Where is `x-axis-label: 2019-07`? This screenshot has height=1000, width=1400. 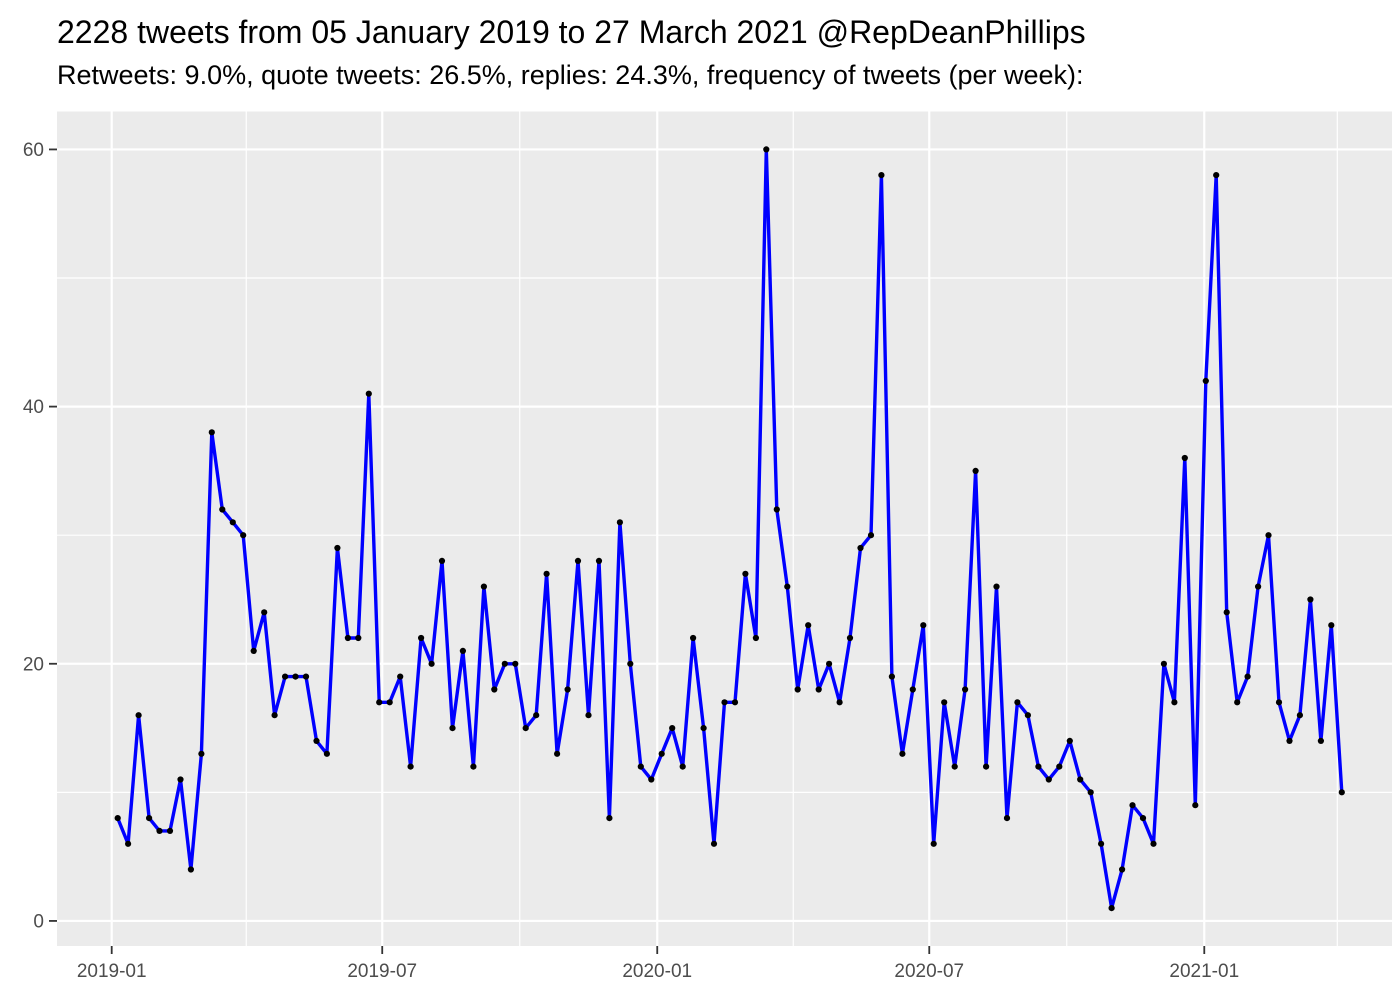 x-axis-label: 2019-07 is located at coordinates (382, 971).